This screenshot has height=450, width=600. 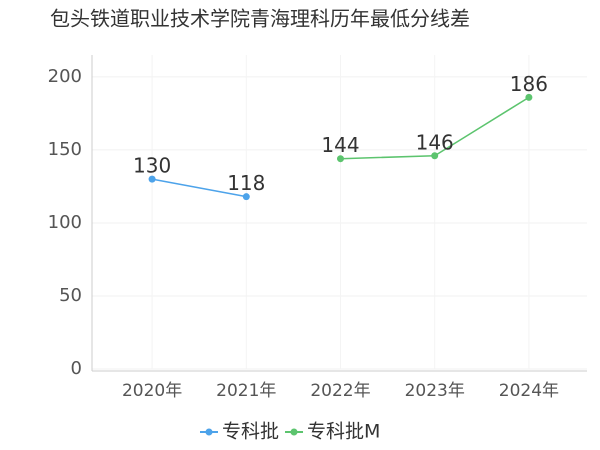 I want to click on x-tick-label: 2024年, so click(x=529, y=391).